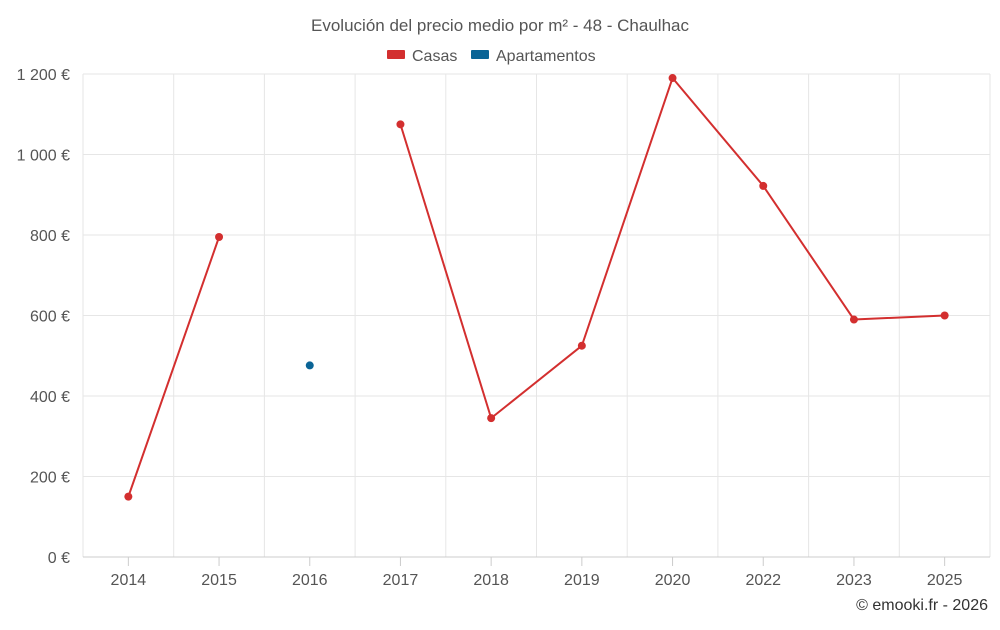  I want to click on y-tick-label: 1 000 €, so click(43, 156).